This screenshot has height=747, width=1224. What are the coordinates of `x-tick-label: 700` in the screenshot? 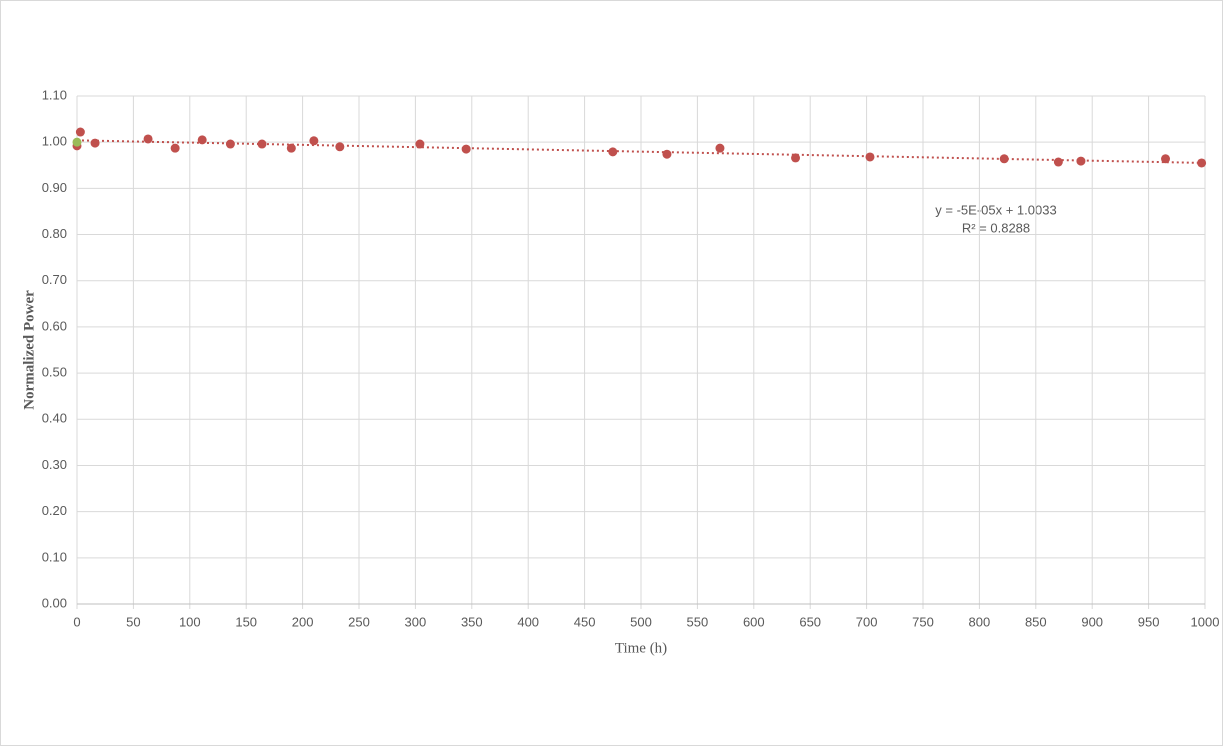 It's located at (867, 621).